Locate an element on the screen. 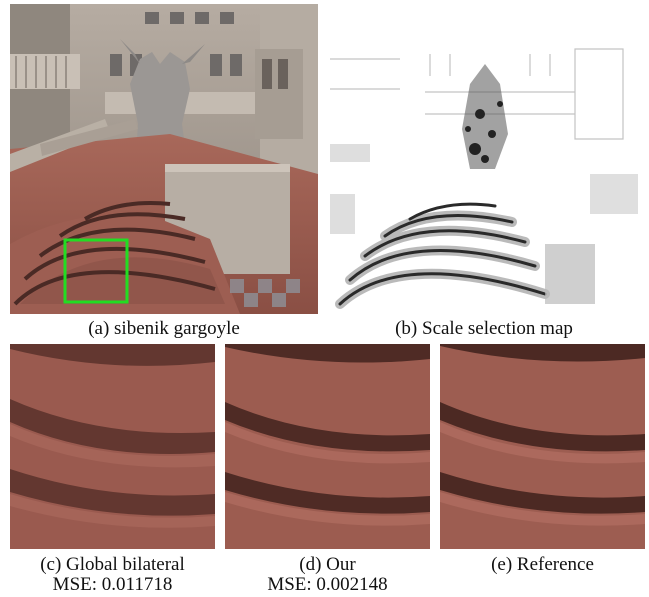  caption-e-label: (e) Reference is located at coordinates (542, 564).